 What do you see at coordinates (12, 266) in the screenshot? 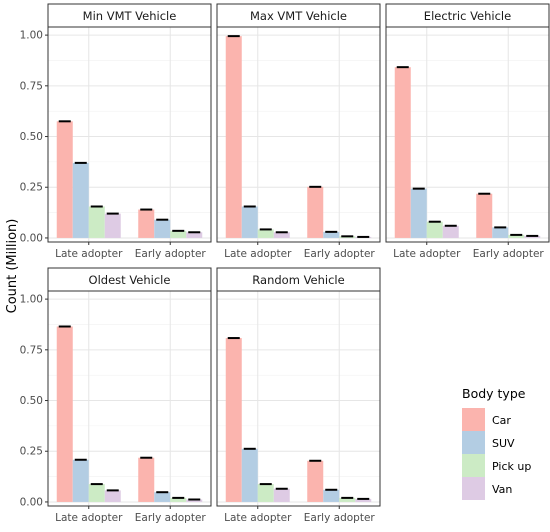
I see `y-axis-title: Count (Million)` at bounding box center [12, 266].